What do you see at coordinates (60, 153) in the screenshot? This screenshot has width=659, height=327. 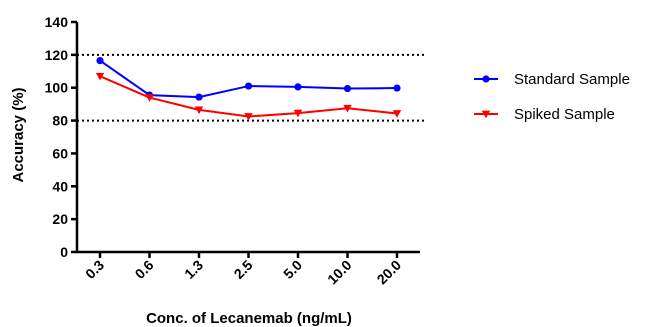 I see `y-tick-label: 60` at bounding box center [60, 153].